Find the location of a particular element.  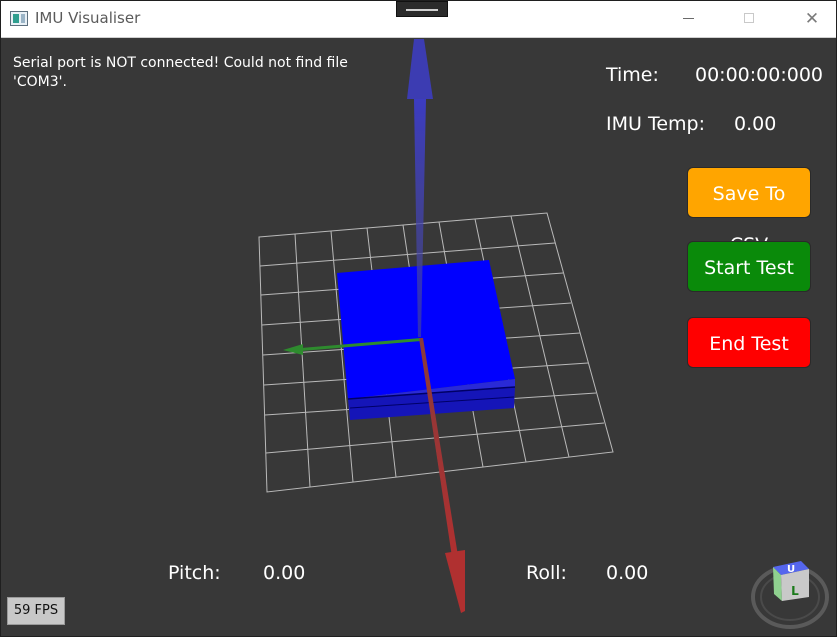

roll-value: 0.00 is located at coordinates (627, 573).